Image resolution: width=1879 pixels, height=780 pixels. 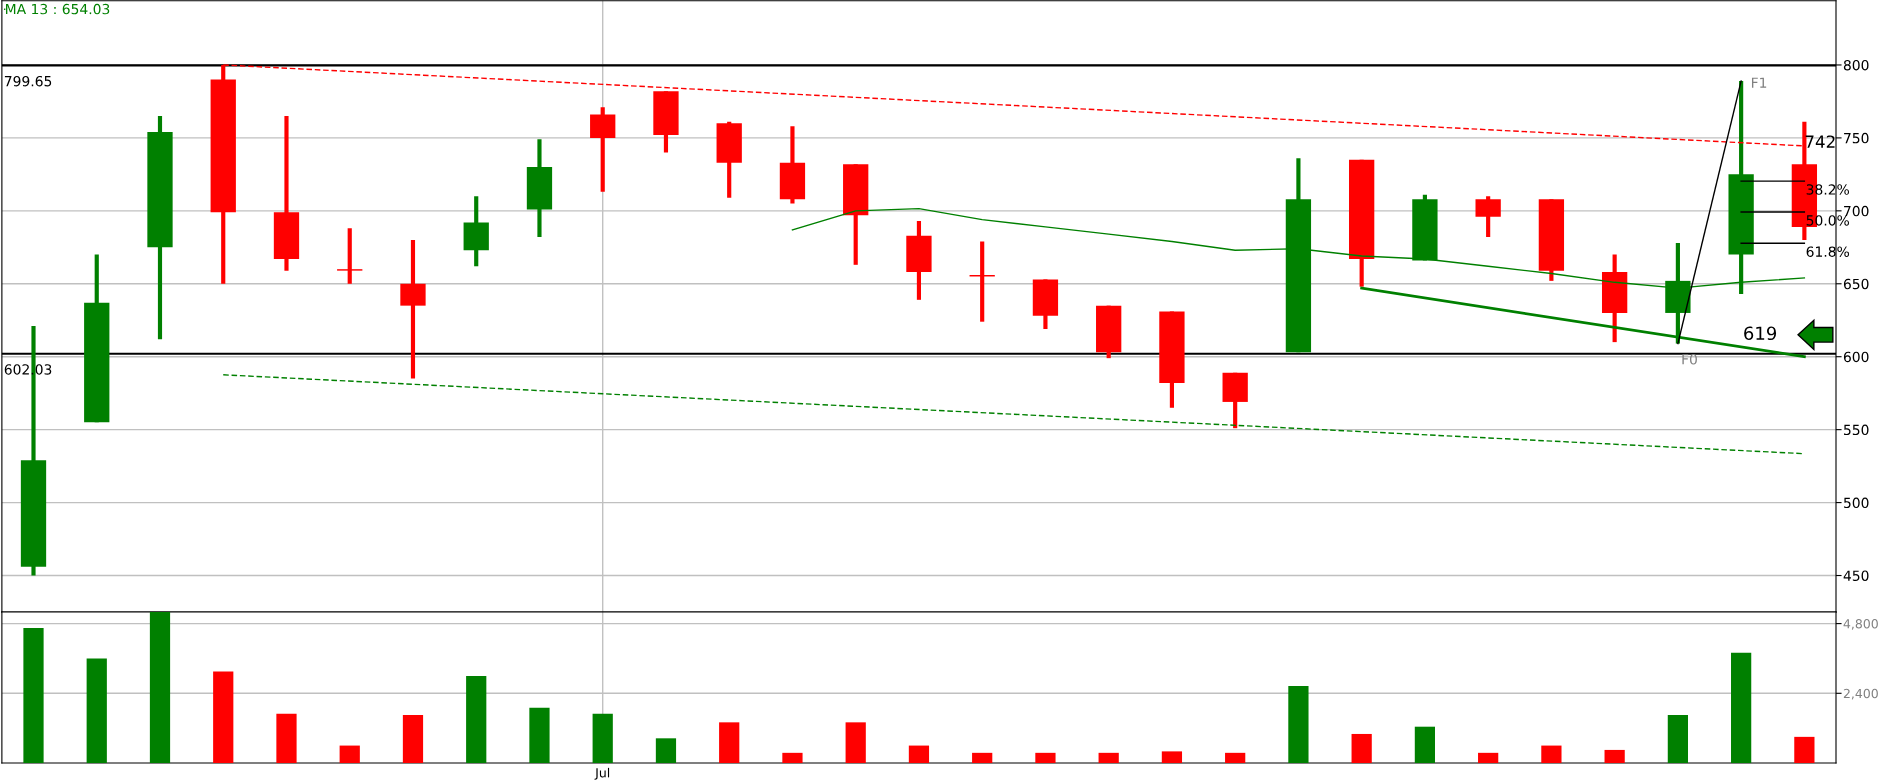 I want to click on y-tick-label: 4,800, so click(x=1860, y=624).